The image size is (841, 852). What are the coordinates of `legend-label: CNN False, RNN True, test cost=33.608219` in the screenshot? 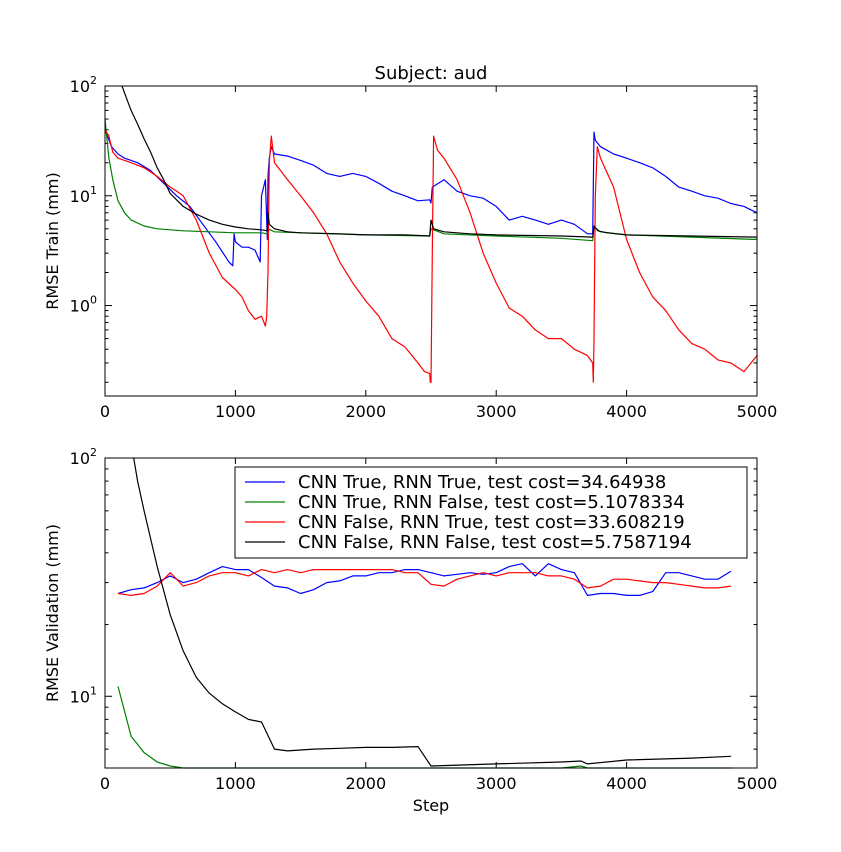 It's located at (491, 522).